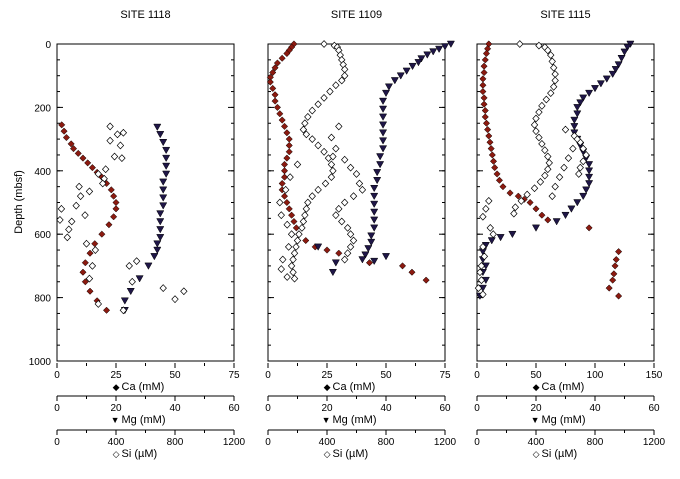  I want to click on axis-tick-label: 0, so click(477, 408).